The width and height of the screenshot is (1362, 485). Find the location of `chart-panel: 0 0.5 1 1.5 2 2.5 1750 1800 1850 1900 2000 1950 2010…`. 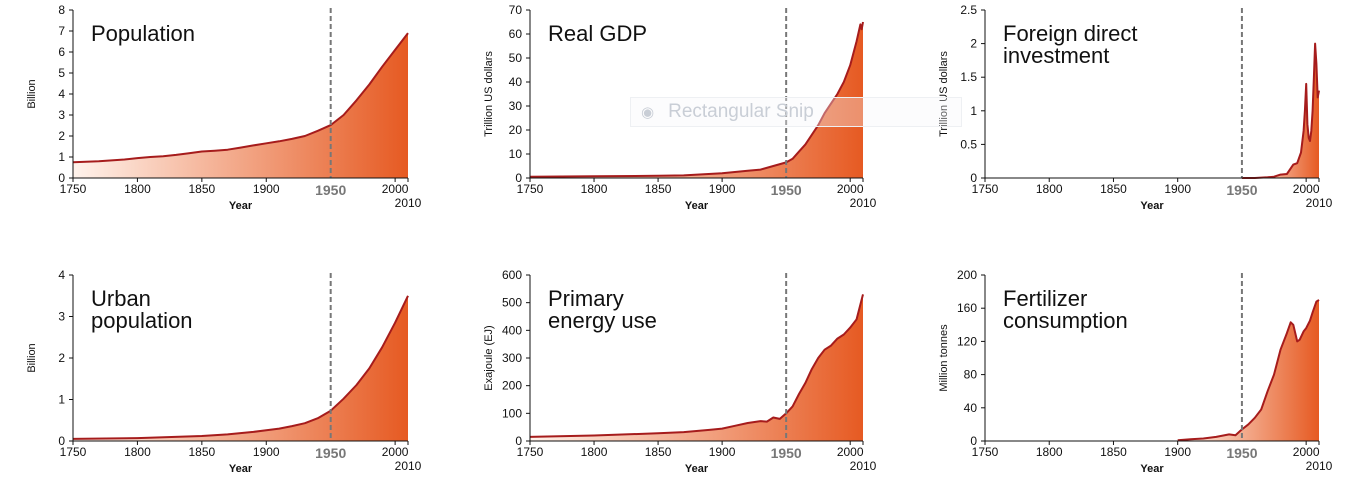

chart-panel: 0 0.5 1 1.5 2 2.5 1750 1800 1850 1900 2000 1950 2010… is located at coordinates (1135, 107).